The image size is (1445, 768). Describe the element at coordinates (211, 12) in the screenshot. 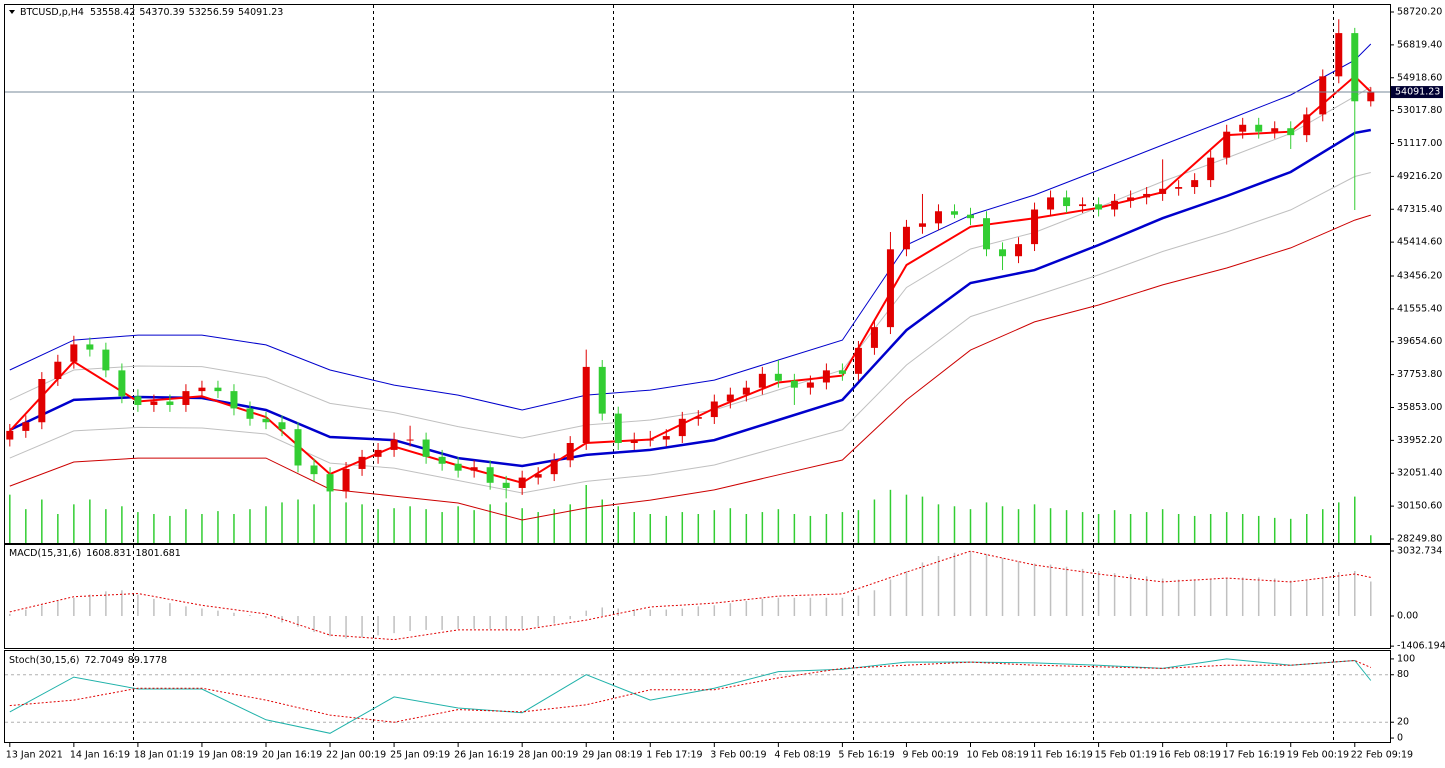

I see `last-low: 53256.59` at that location.